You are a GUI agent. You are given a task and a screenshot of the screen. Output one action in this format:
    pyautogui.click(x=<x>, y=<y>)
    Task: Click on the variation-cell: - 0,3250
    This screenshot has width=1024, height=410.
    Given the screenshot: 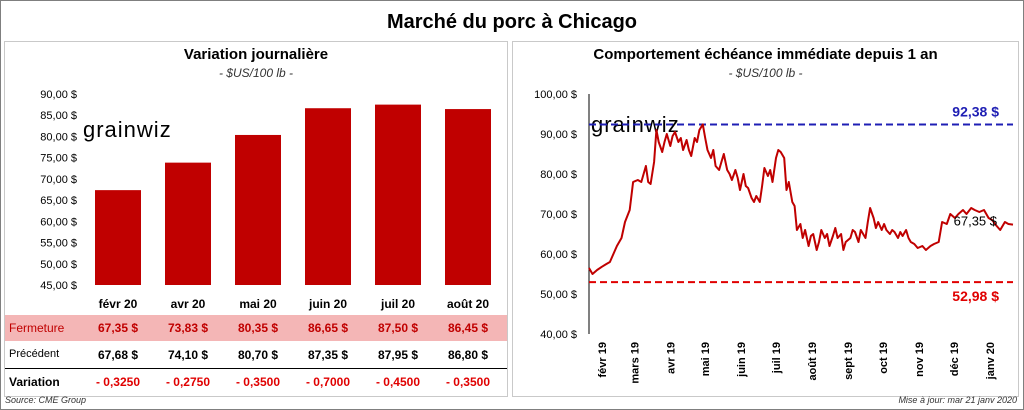 What is the action you would take?
    pyautogui.click(x=118, y=382)
    